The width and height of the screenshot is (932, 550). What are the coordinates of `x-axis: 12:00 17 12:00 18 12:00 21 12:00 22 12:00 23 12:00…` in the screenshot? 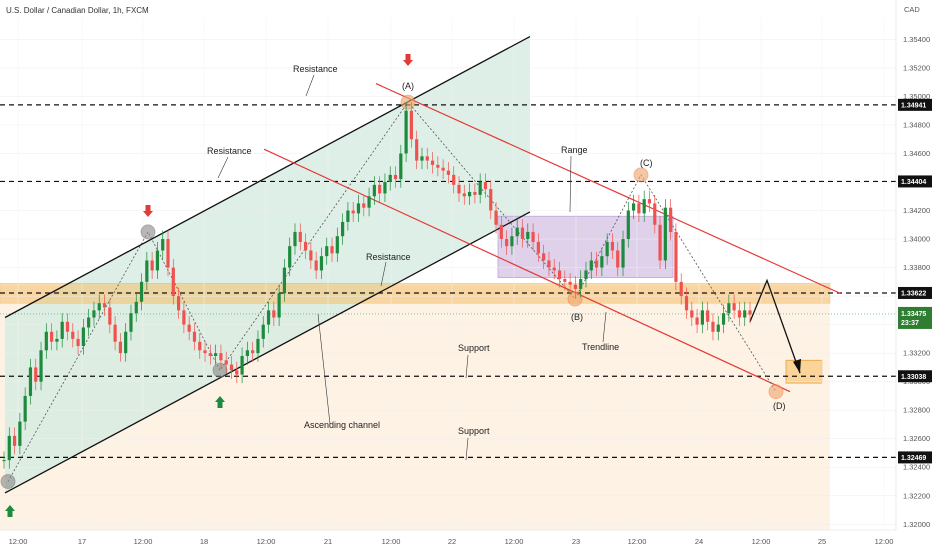 It's located at (448, 537).